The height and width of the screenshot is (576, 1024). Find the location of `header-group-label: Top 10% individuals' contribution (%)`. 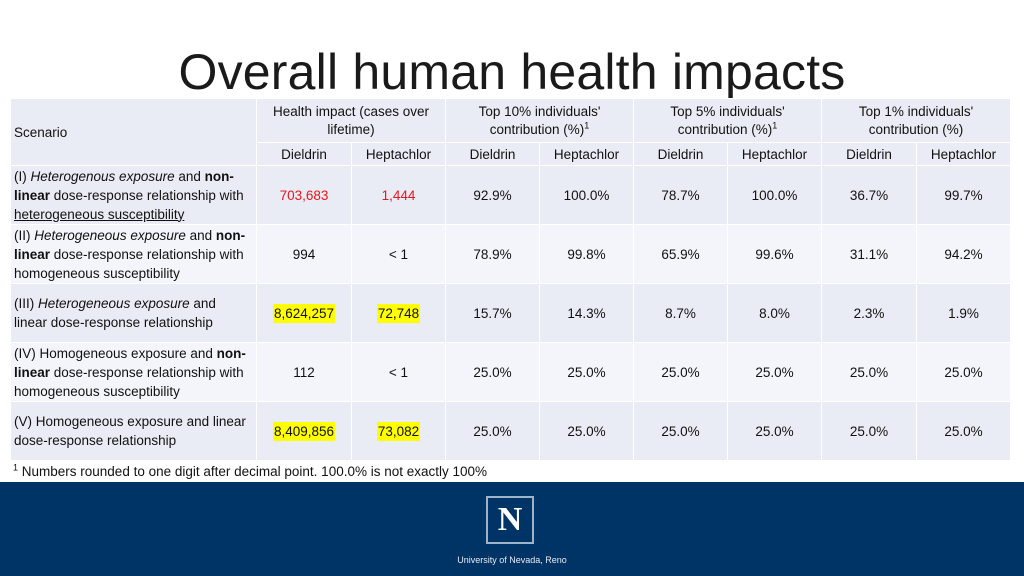

header-group-label: Top 10% individuals' contribution (%) is located at coordinates (539, 120).